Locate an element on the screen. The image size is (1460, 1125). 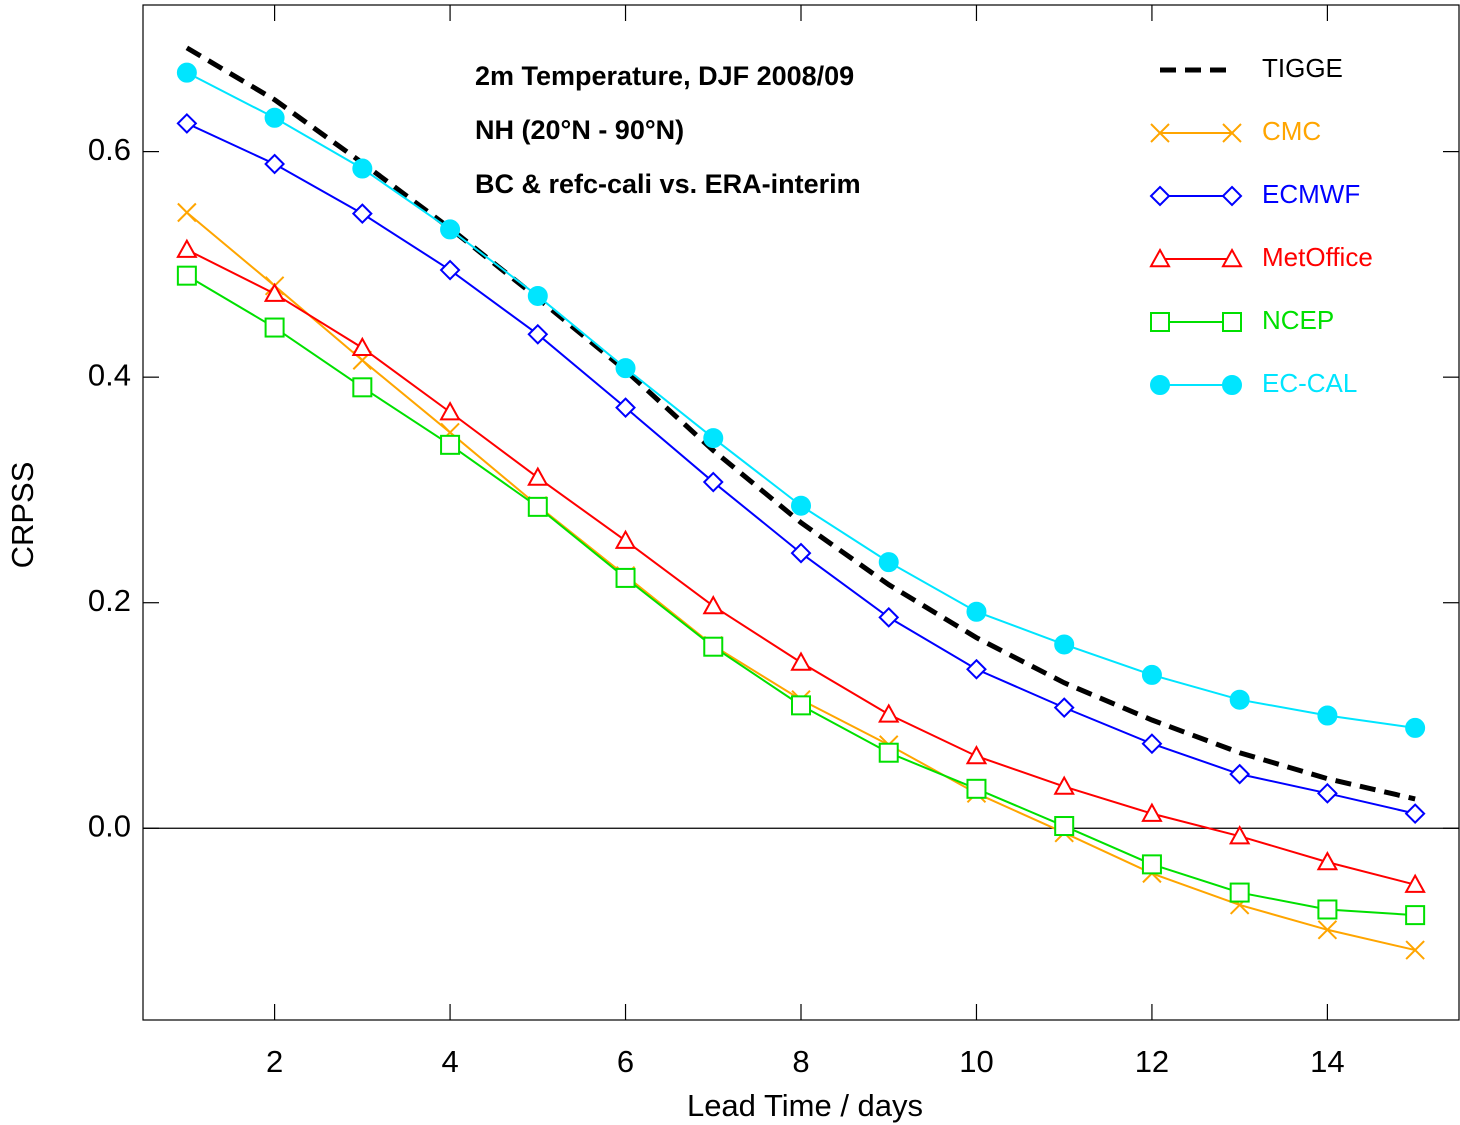
legend-label: EC-CAL is located at coordinates (1309, 383).